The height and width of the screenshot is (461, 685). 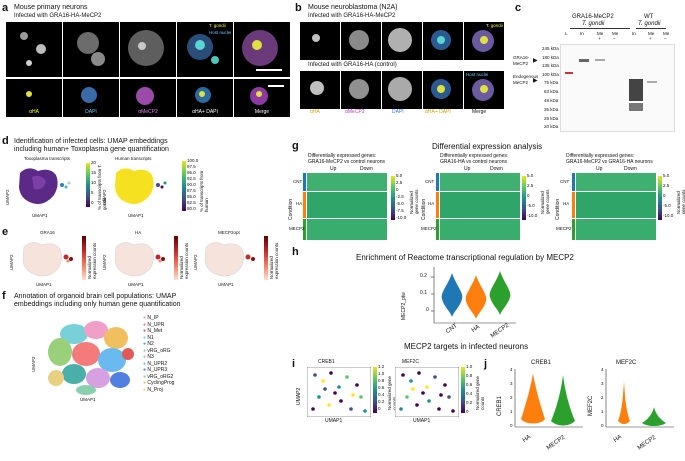 What do you see at coordinates (229, 232) in the screenshot?
I see `e-sub-3: MECP2opt` at bounding box center [229, 232].